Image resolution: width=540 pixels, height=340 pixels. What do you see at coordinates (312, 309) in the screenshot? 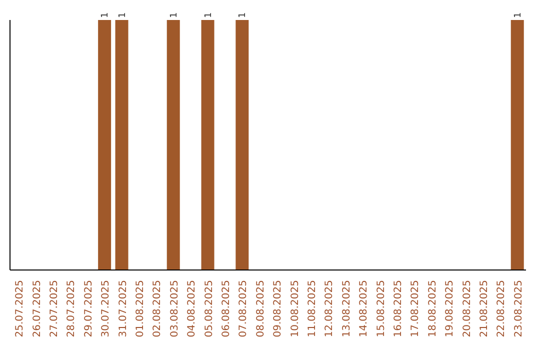
I see `x-tick-label: 11.08.2025` at bounding box center [312, 309].